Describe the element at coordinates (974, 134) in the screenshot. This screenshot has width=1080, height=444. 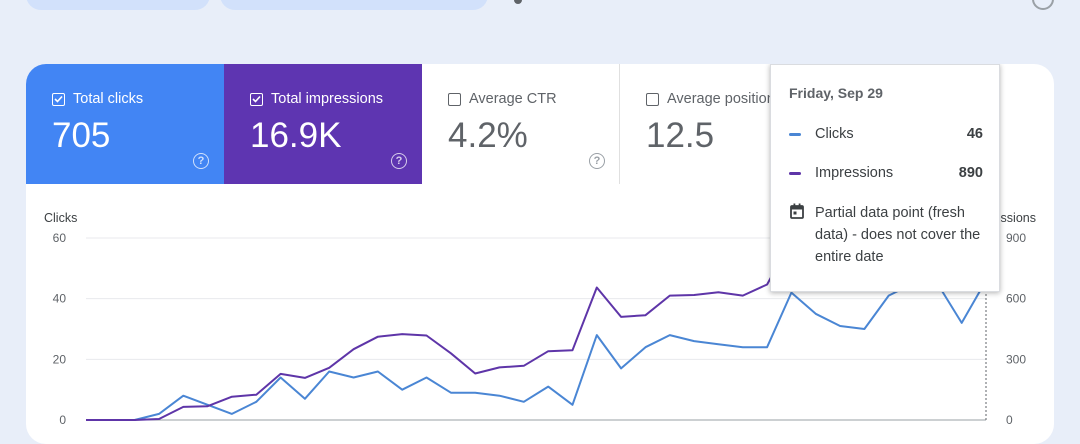
I see `tooltip-clicks-value: 46` at that location.